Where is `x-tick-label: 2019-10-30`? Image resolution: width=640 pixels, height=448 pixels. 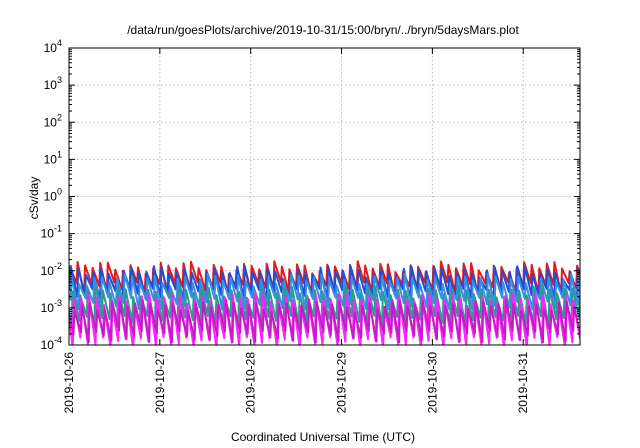
x-tick-label: 2019-10-30 is located at coordinates (432, 383).